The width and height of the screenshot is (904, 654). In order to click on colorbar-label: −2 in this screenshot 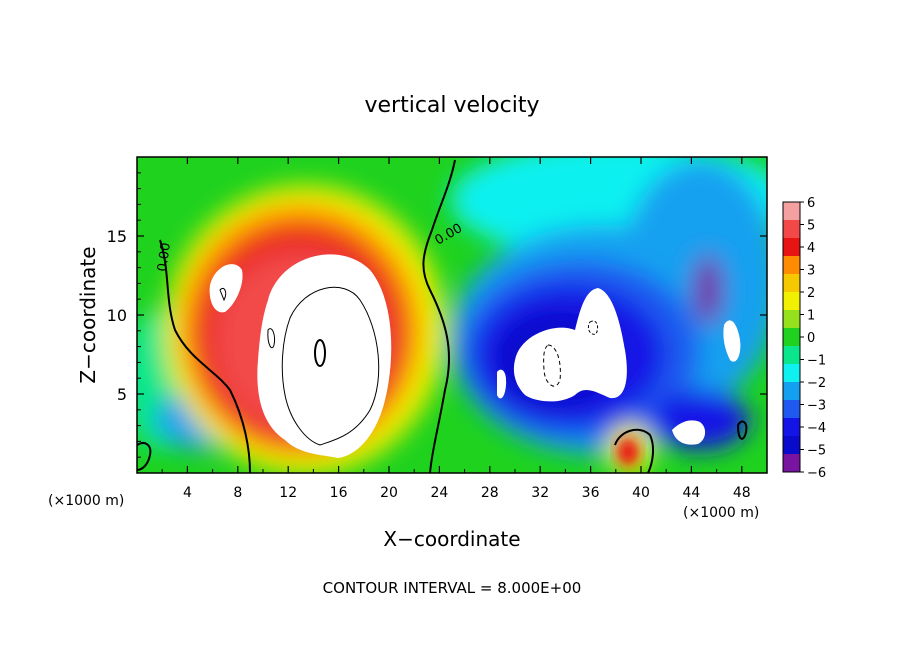, I will do `click(816, 383)`.